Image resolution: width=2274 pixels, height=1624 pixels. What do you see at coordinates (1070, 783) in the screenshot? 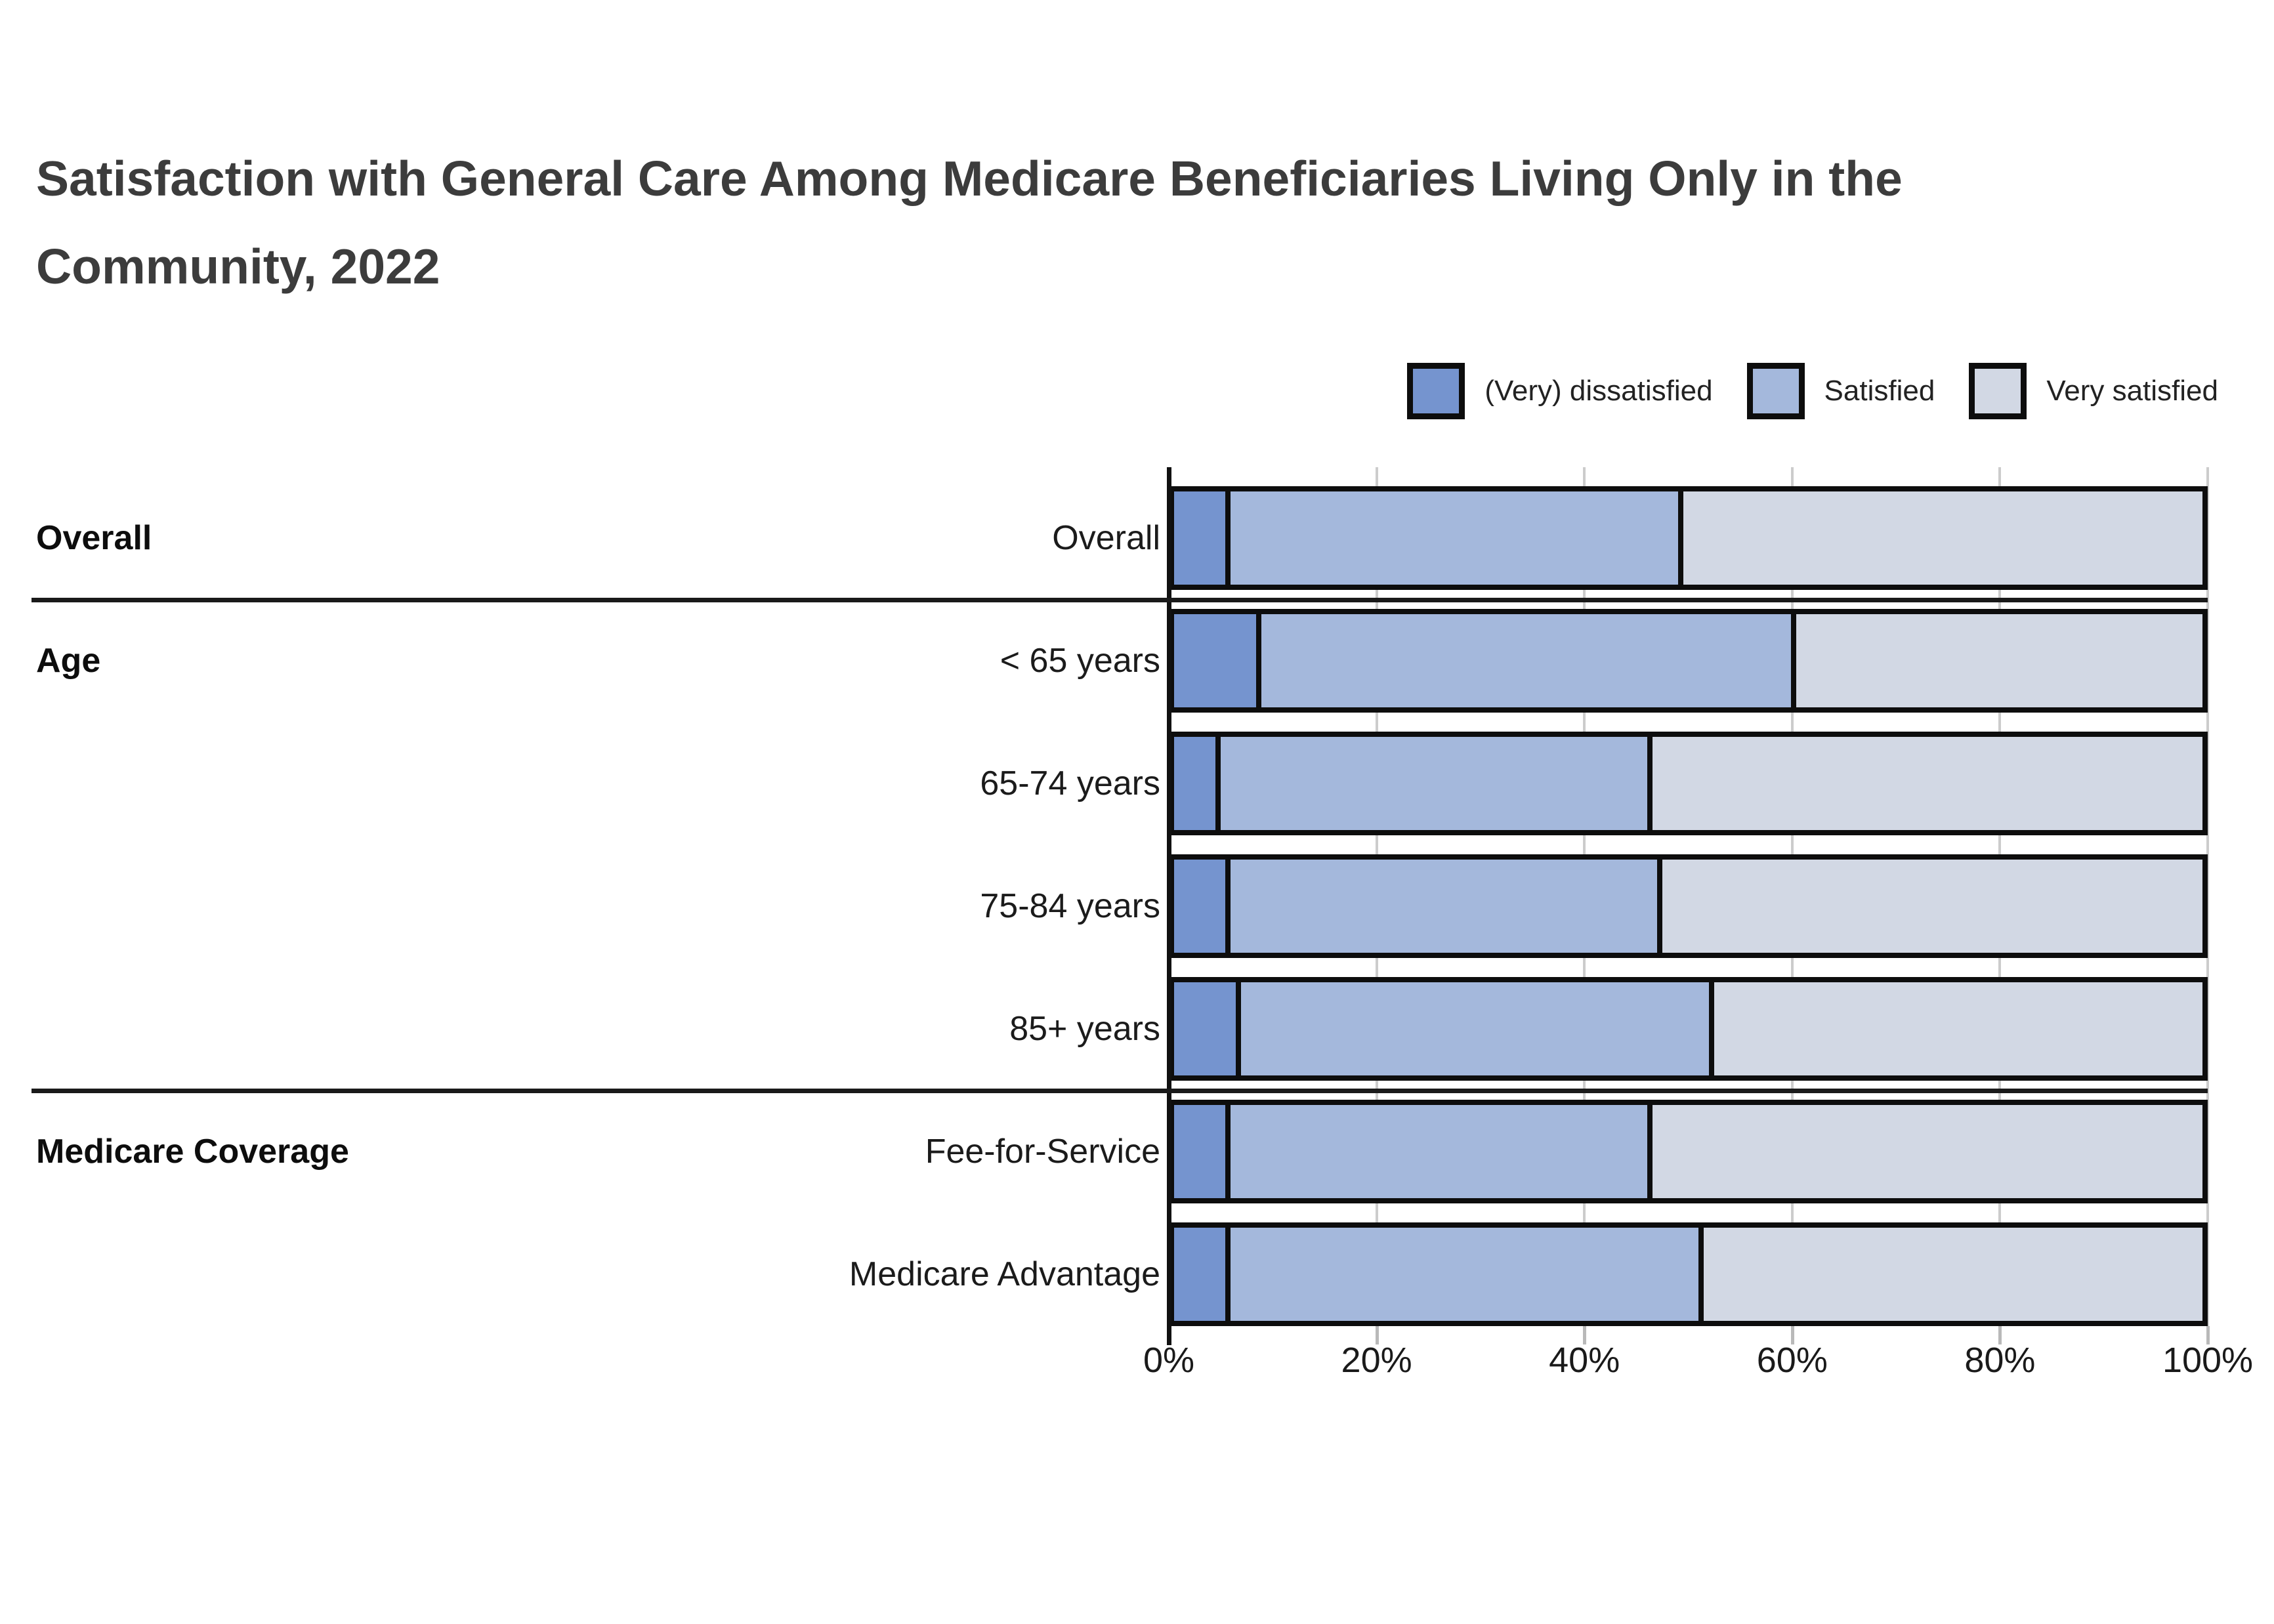
I see `row-label: 65-74 years` at bounding box center [1070, 783].